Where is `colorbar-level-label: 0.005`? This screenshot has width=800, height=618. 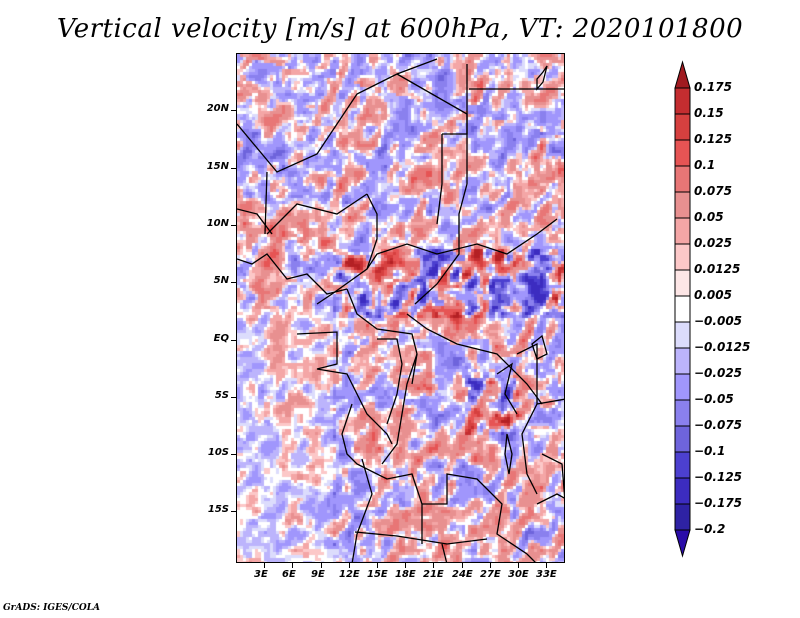 colorbar-level-label: 0.005 is located at coordinates (713, 295).